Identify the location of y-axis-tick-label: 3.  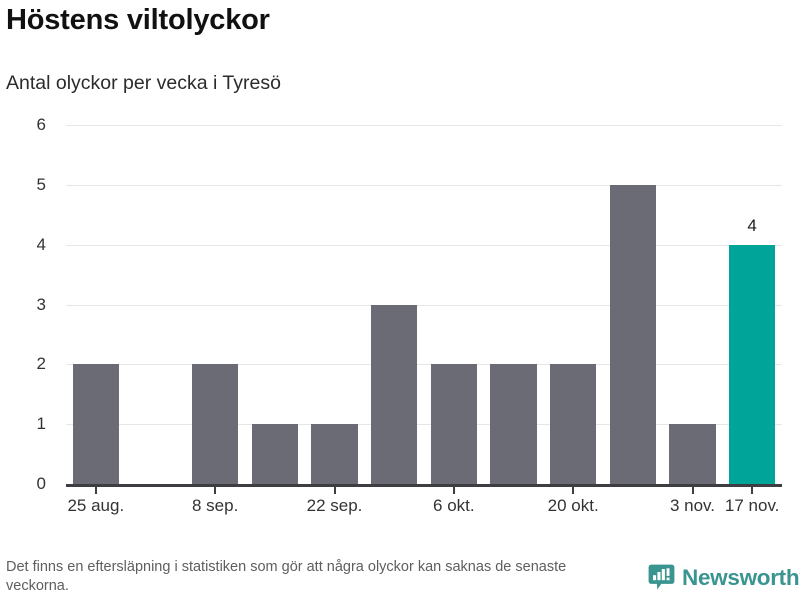
(41, 304).